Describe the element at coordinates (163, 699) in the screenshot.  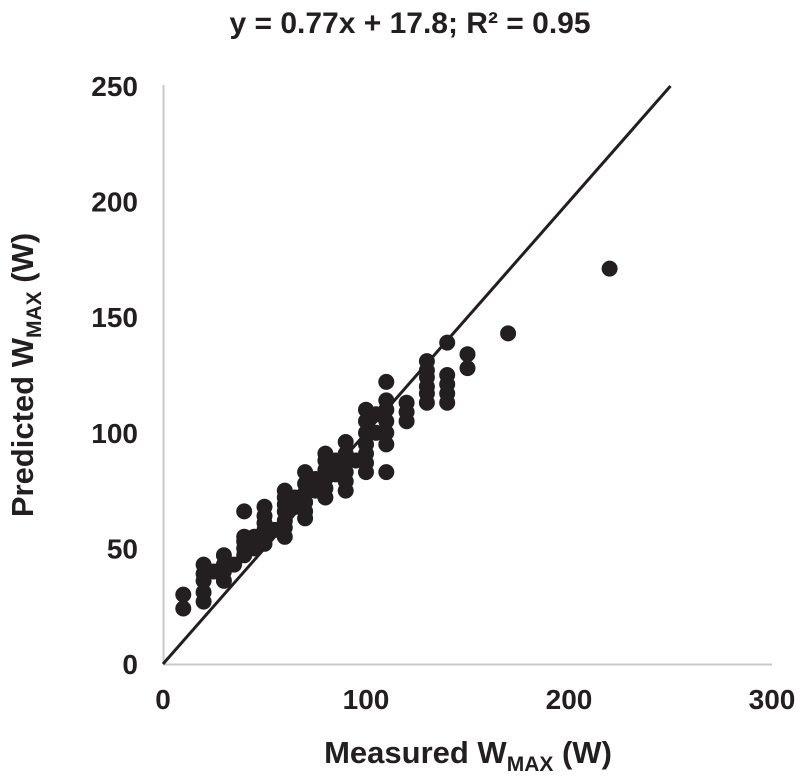
I see `x-tick-label: 0` at that location.